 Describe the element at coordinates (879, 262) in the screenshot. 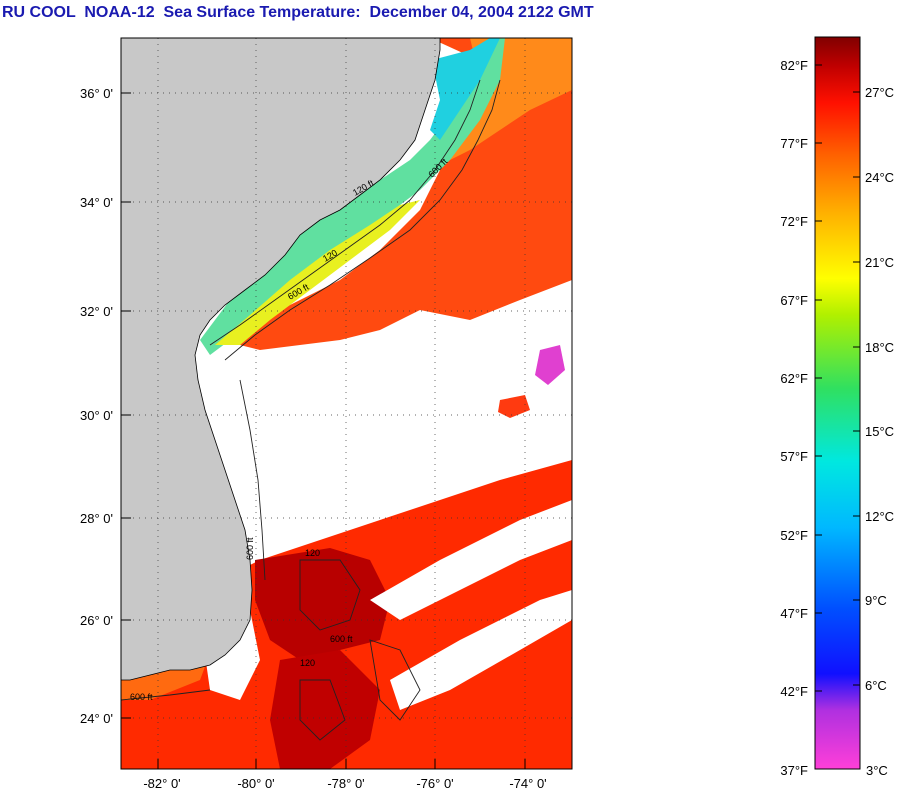

I see `colorbar-c-label: 21°C` at that location.